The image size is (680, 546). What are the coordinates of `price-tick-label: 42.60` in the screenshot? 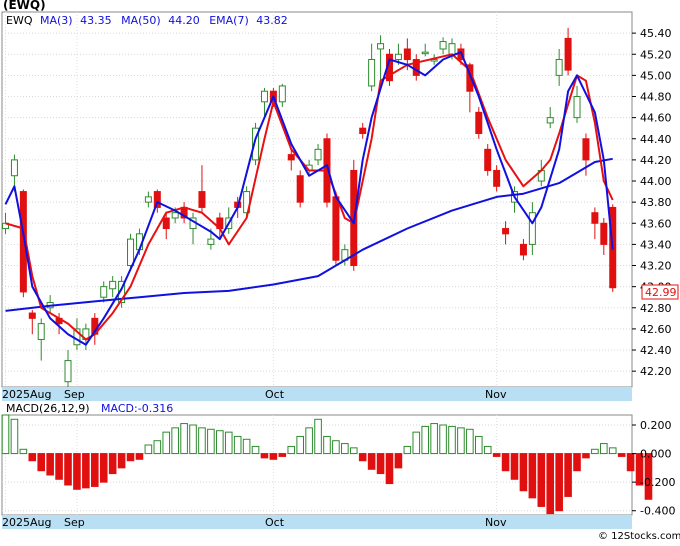 It's located at (656, 329).